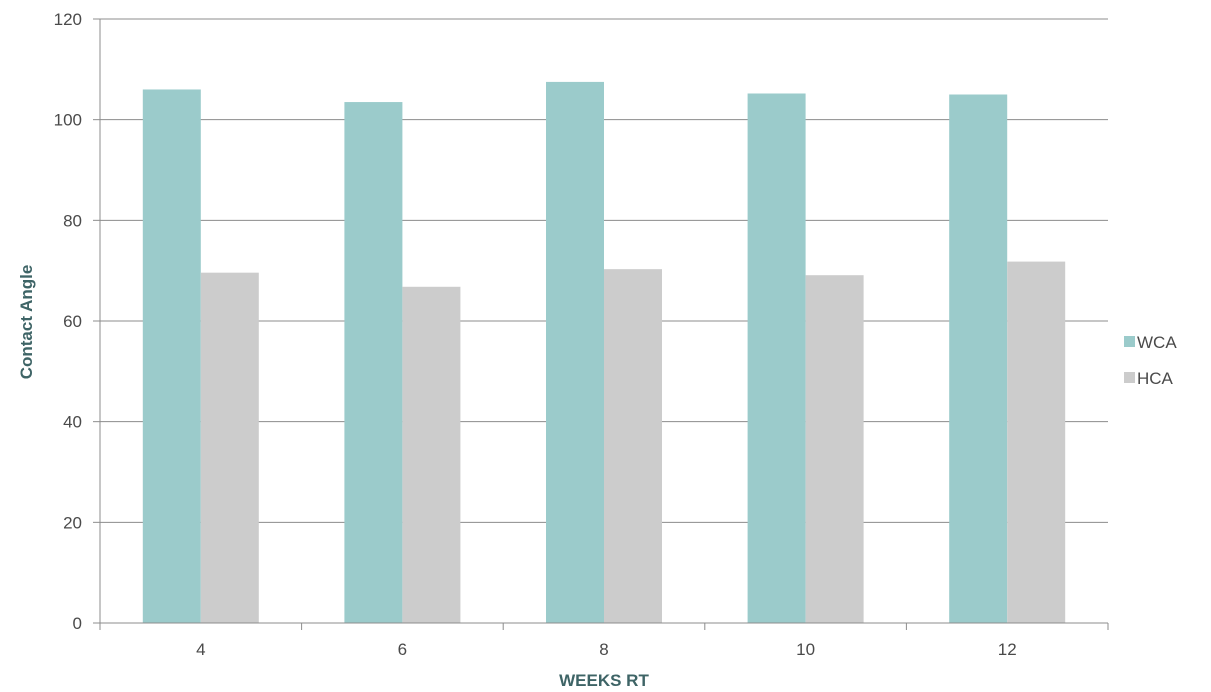  Describe the element at coordinates (1155, 378) in the screenshot. I see `legend-label-hca: HCA` at that location.